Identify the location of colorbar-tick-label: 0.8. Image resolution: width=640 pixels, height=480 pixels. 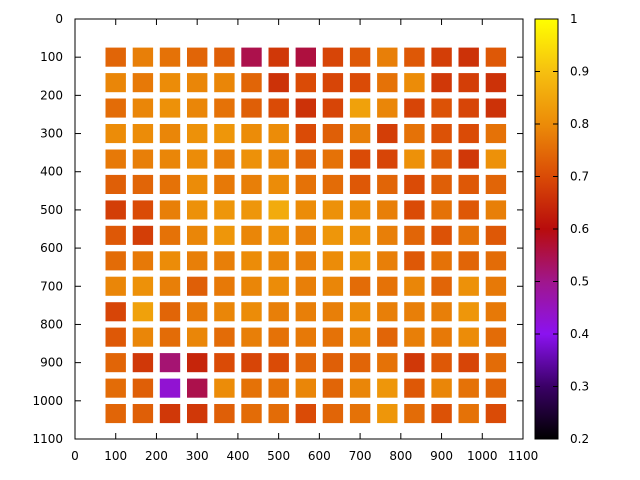
(579, 124).